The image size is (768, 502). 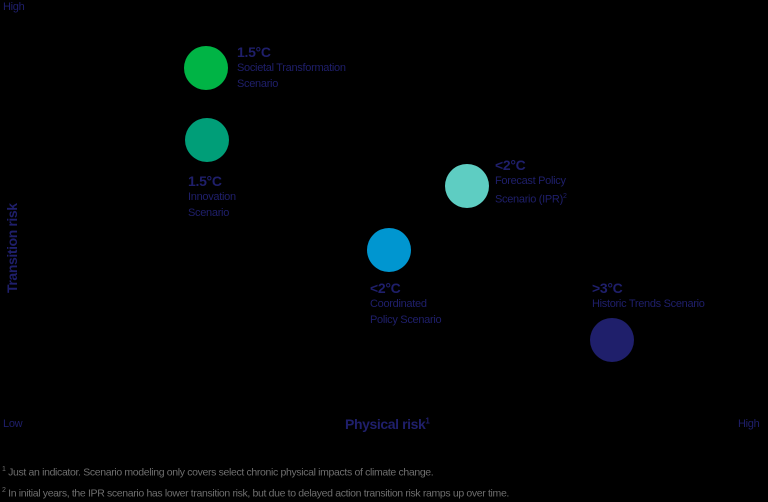 What do you see at coordinates (207, 140) in the screenshot?
I see `scenario-dot-innovation` at bounding box center [207, 140].